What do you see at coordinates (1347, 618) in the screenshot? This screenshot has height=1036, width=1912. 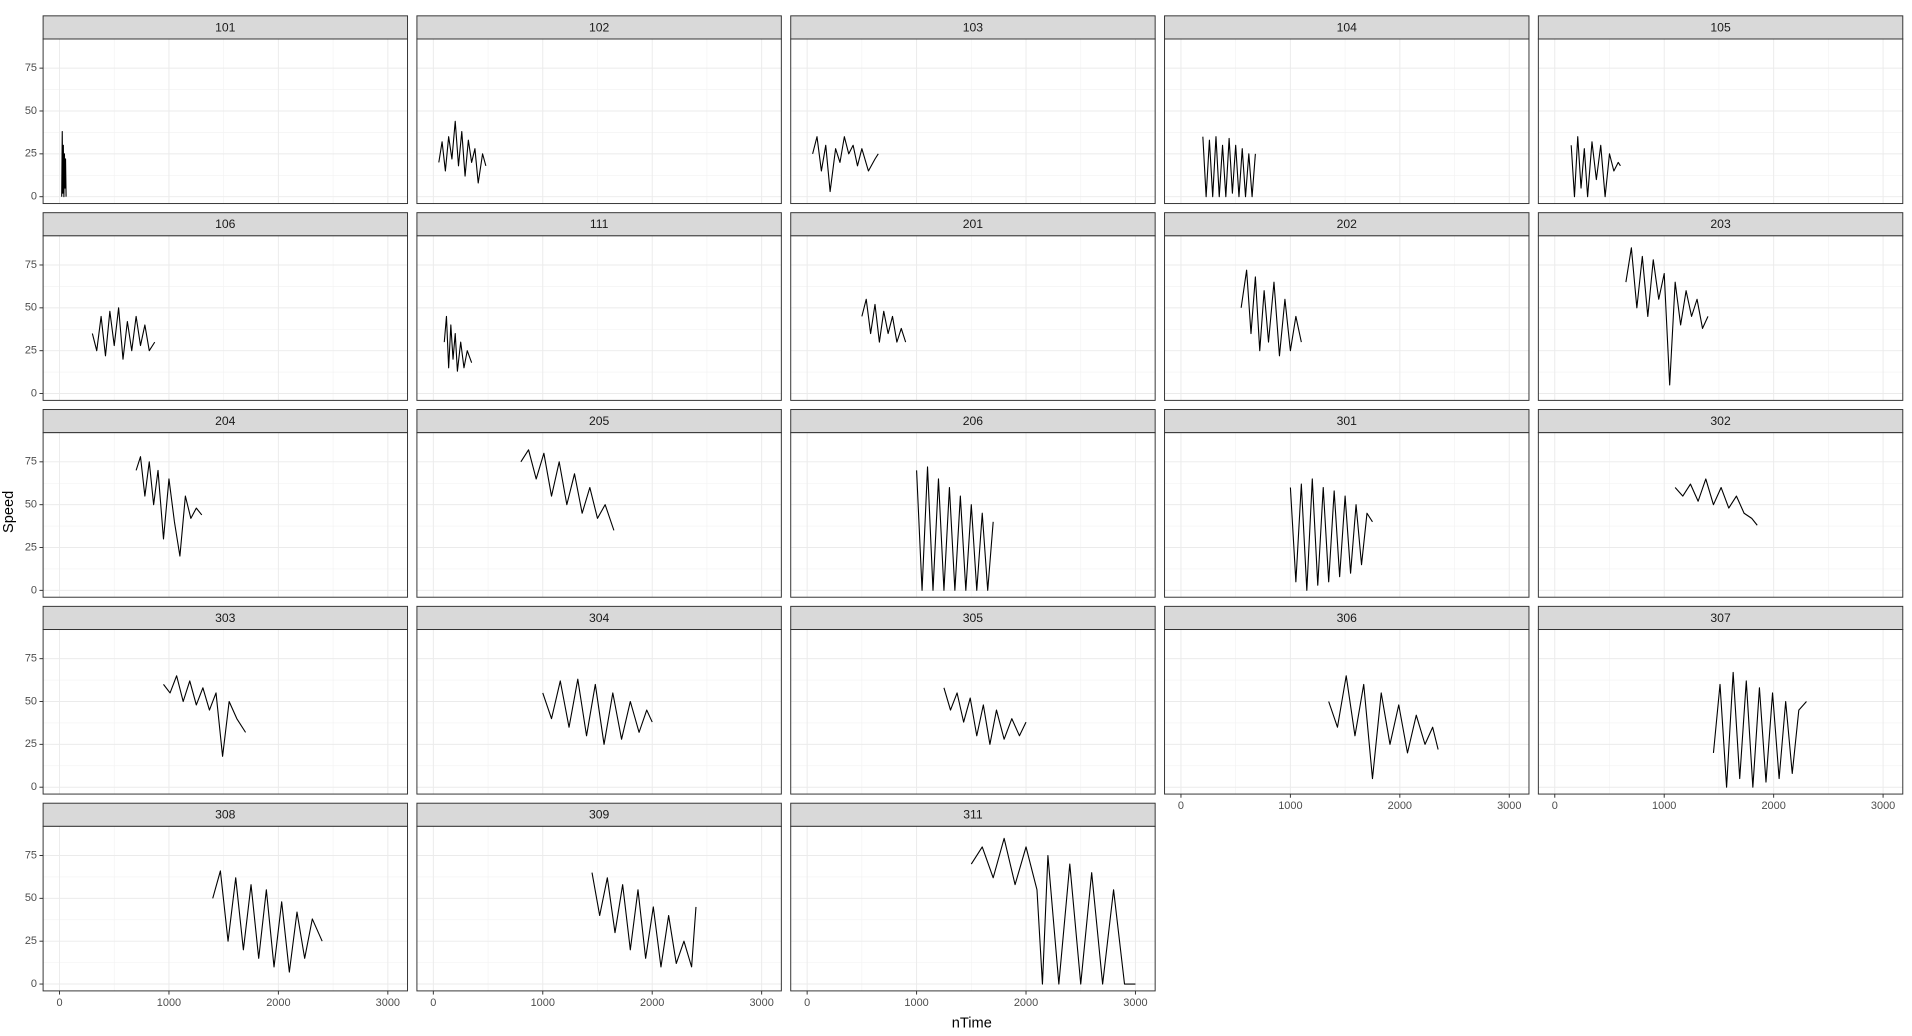 I see `facet-label: 306` at bounding box center [1347, 618].